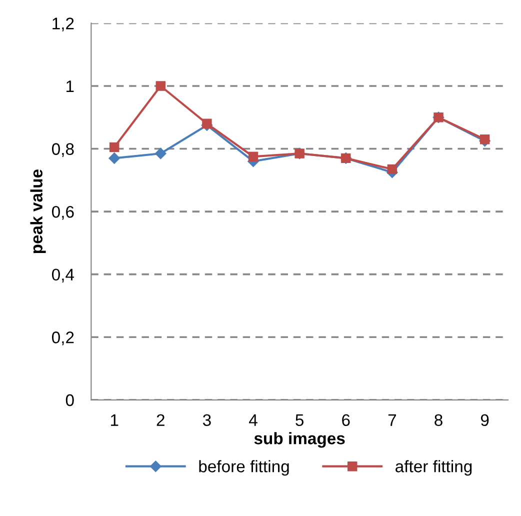 This screenshot has height=516, width=521. Describe the element at coordinates (484, 420) in the screenshot. I see `x-tick-label: 9` at that location.